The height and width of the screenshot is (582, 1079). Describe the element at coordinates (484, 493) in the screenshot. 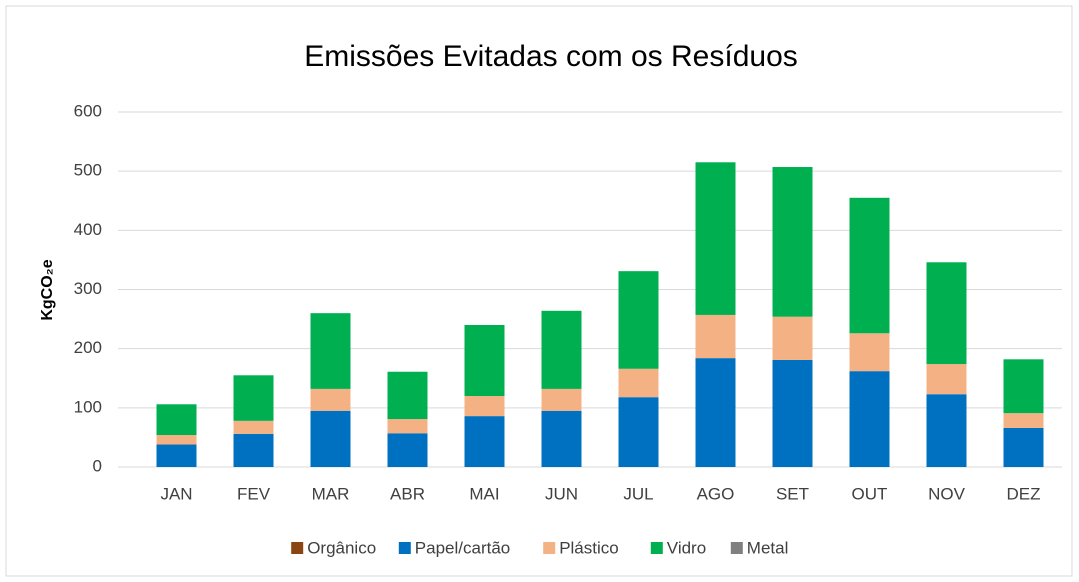

I see `x-tick-label: MAI` at that location.